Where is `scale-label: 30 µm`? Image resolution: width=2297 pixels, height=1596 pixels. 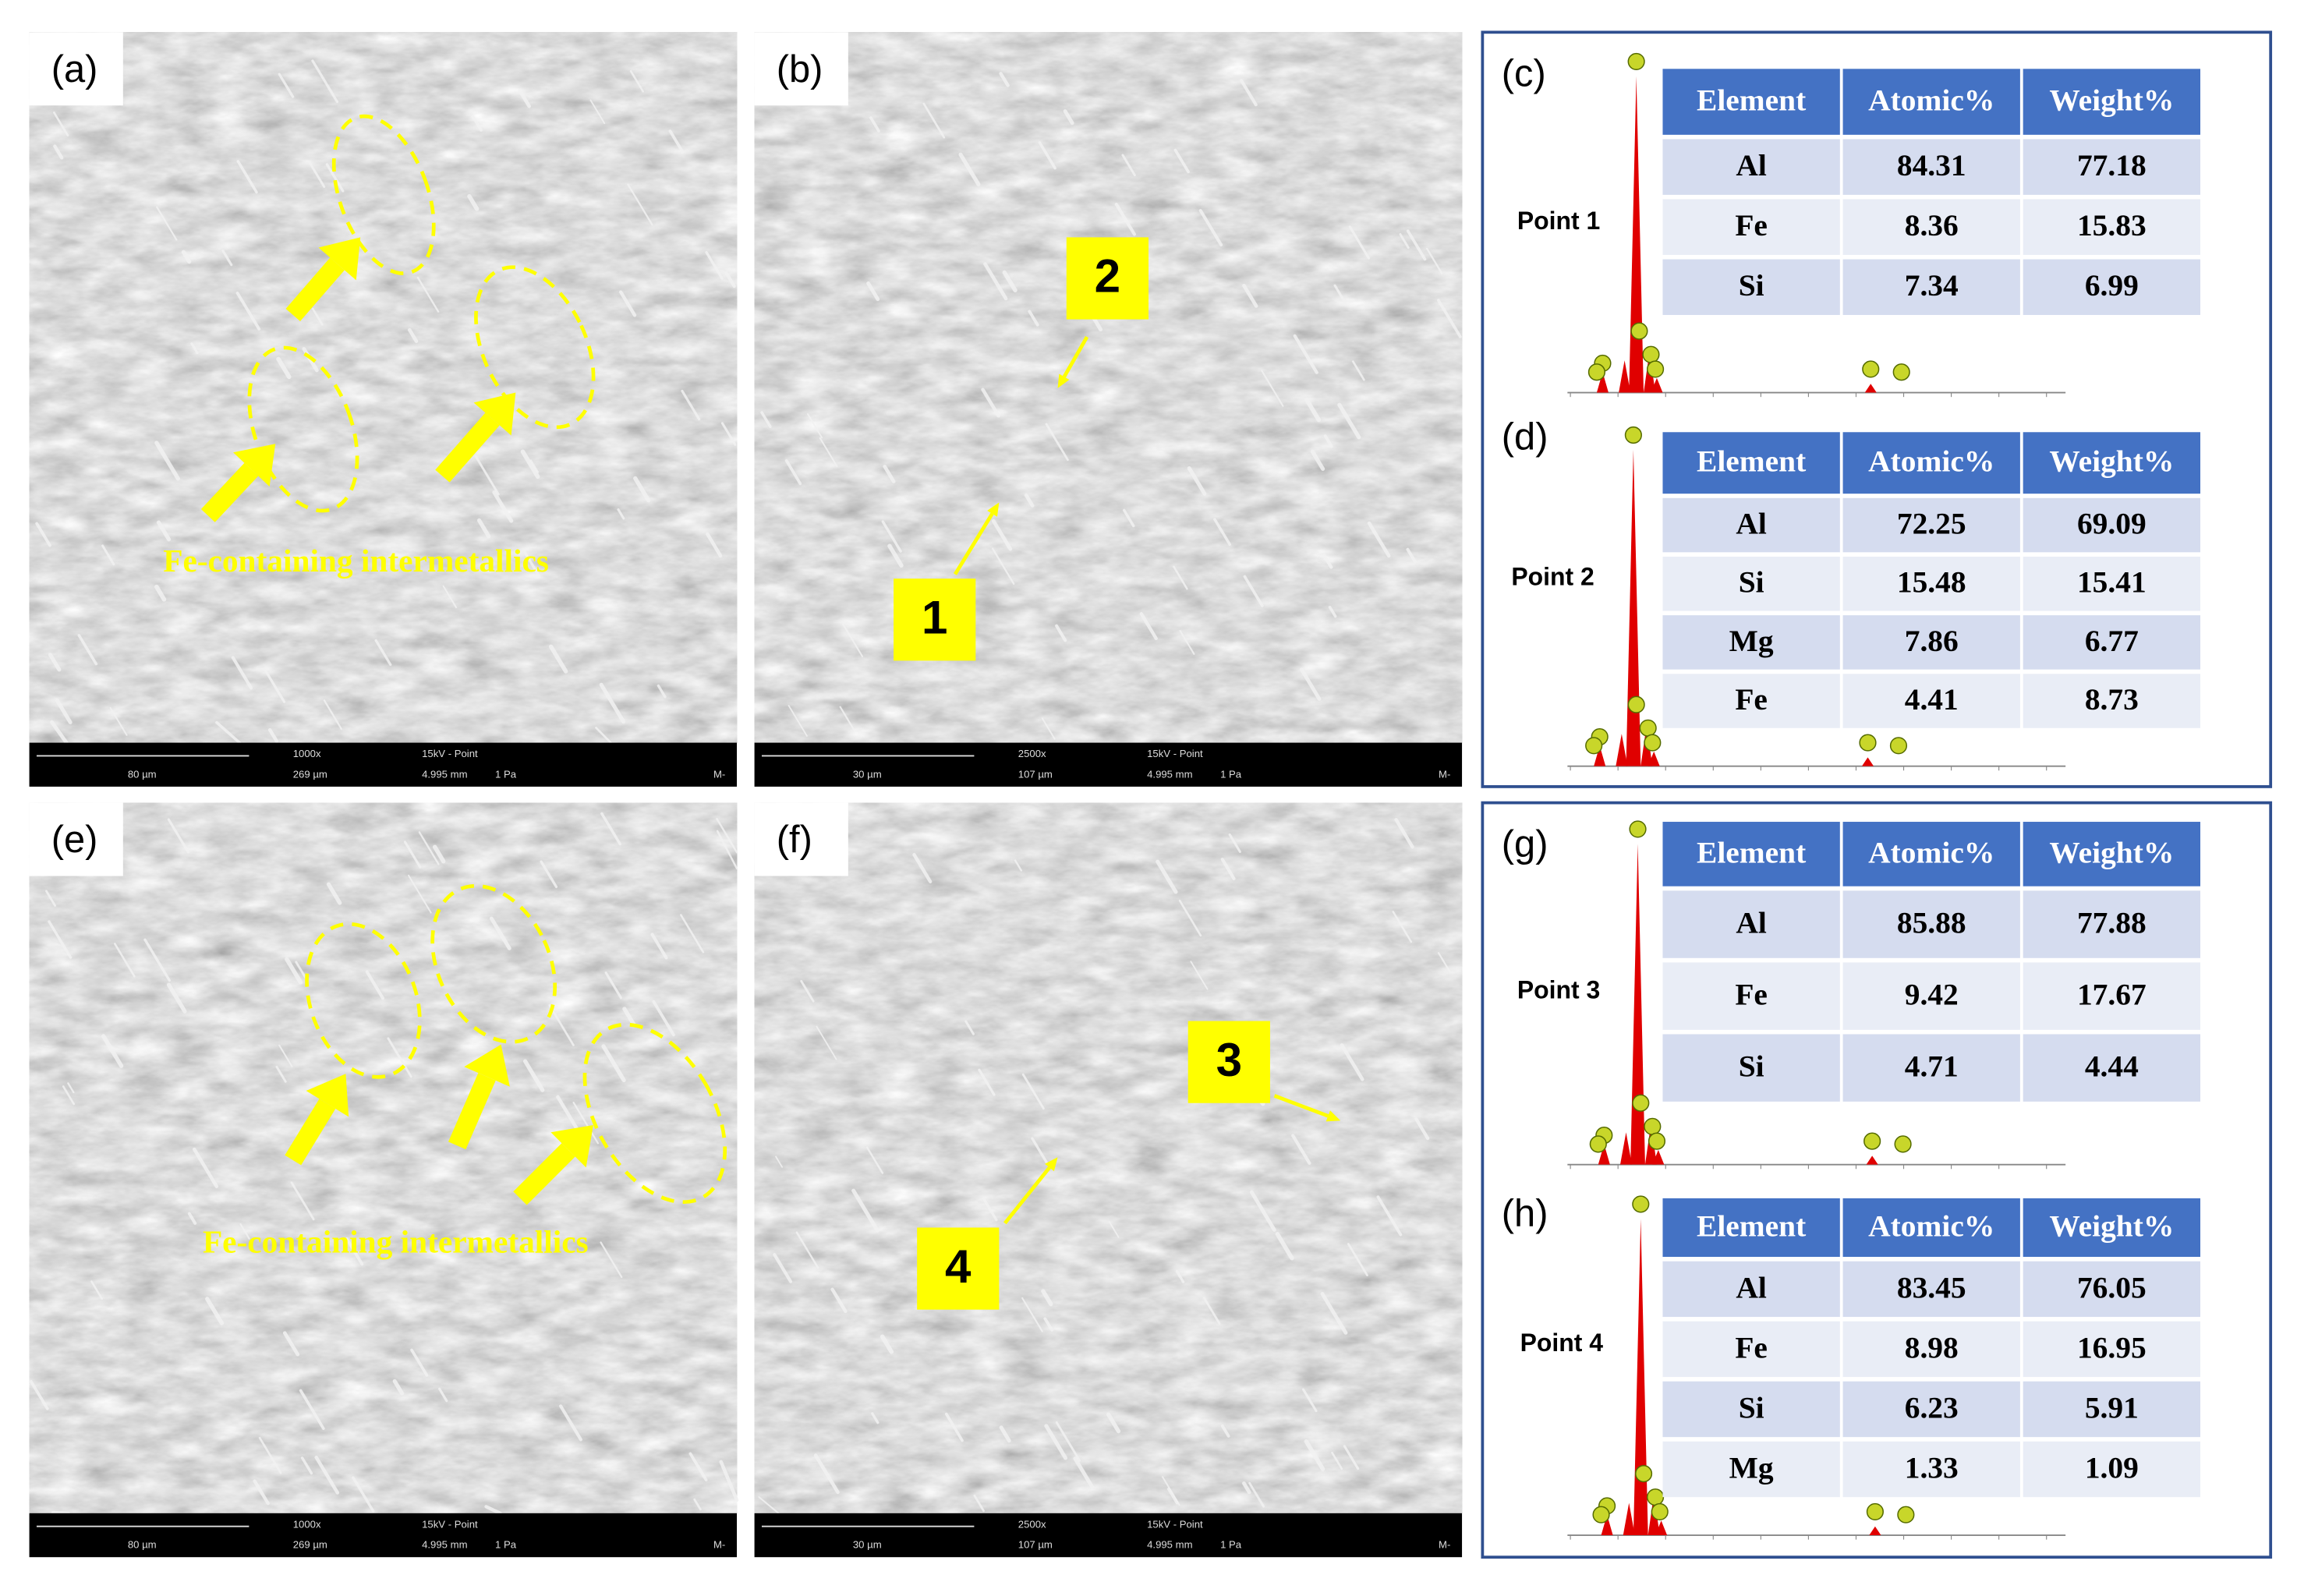
scale-label: 30 µm is located at coordinates (867, 774).